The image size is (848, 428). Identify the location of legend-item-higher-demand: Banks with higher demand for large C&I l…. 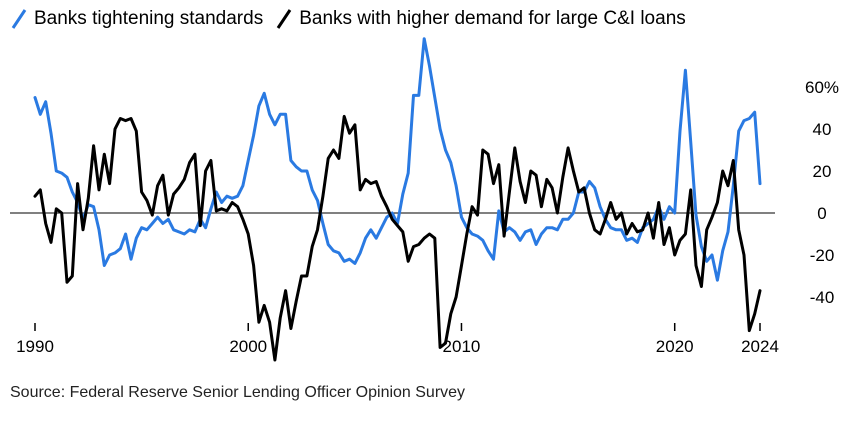
(480, 19).